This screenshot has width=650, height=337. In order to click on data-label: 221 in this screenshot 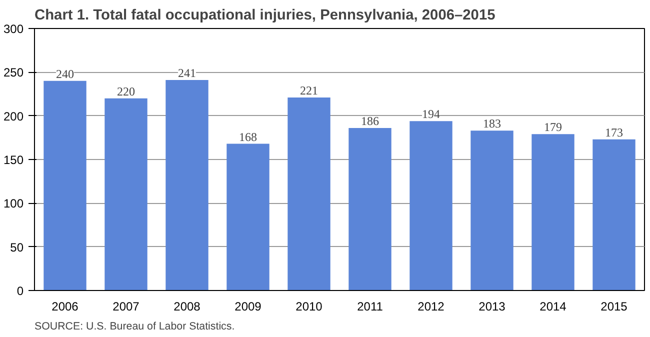, I will do `click(309, 90)`.